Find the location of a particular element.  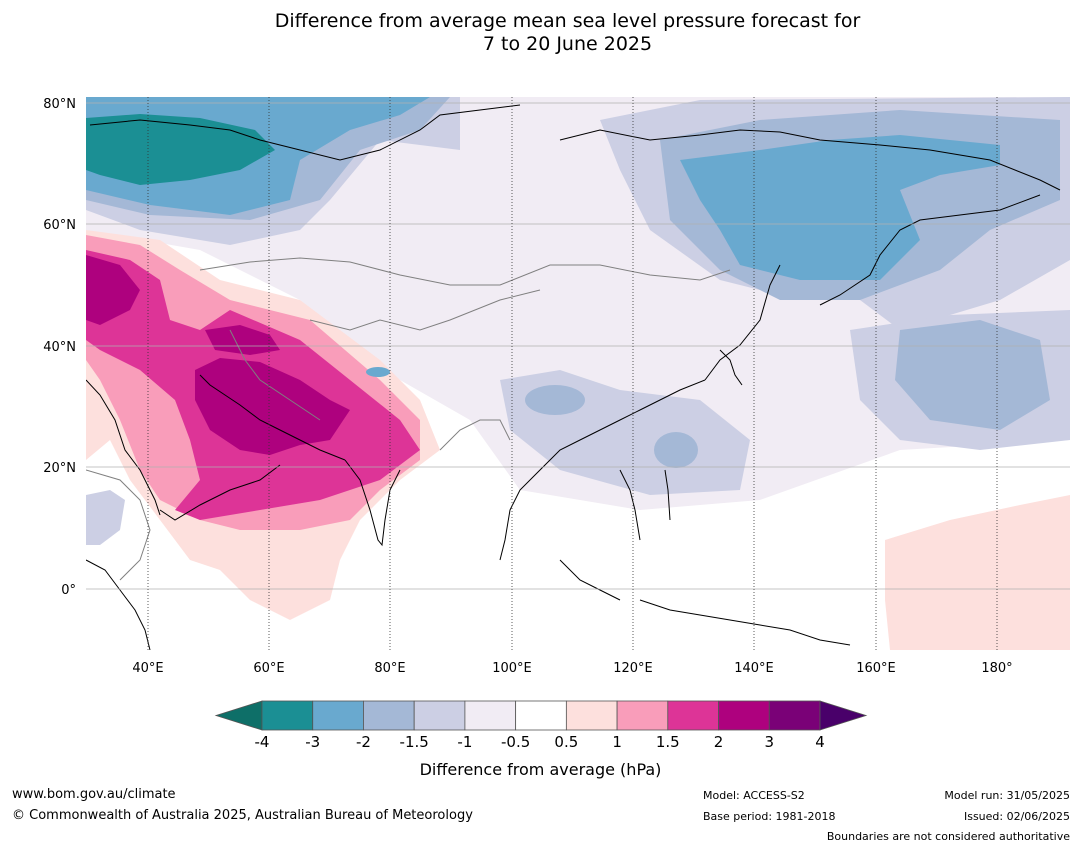

colorbar-tick-label: -2 is located at coordinates (363, 742).